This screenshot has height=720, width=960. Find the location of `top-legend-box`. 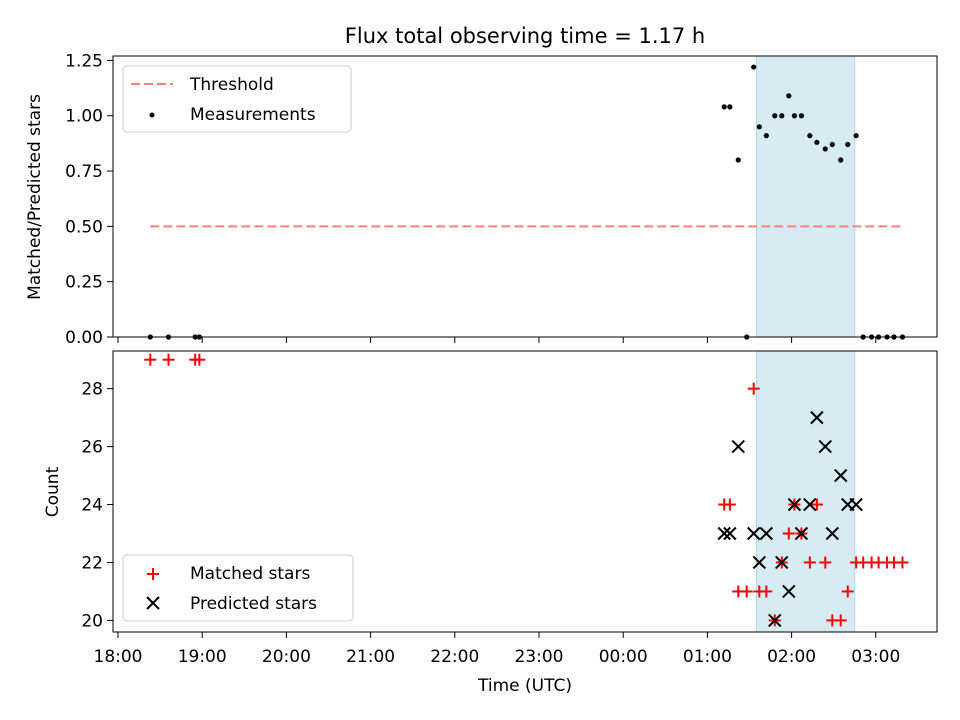

top-legend-box is located at coordinates (237, 99).